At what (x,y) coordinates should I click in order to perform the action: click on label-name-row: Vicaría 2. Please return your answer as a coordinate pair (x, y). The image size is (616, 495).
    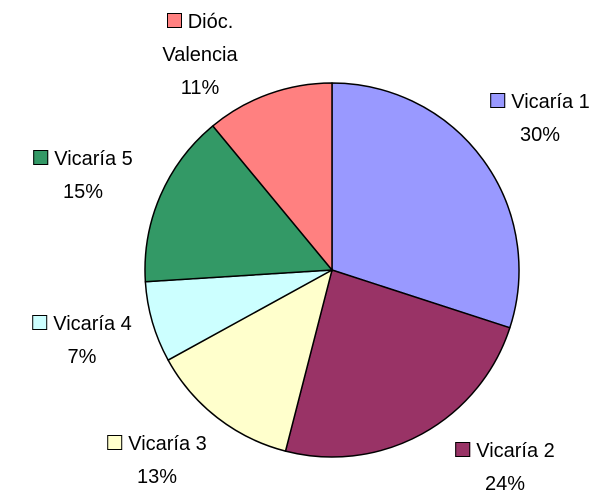
    Looking at the image, I should click on (505, 451).